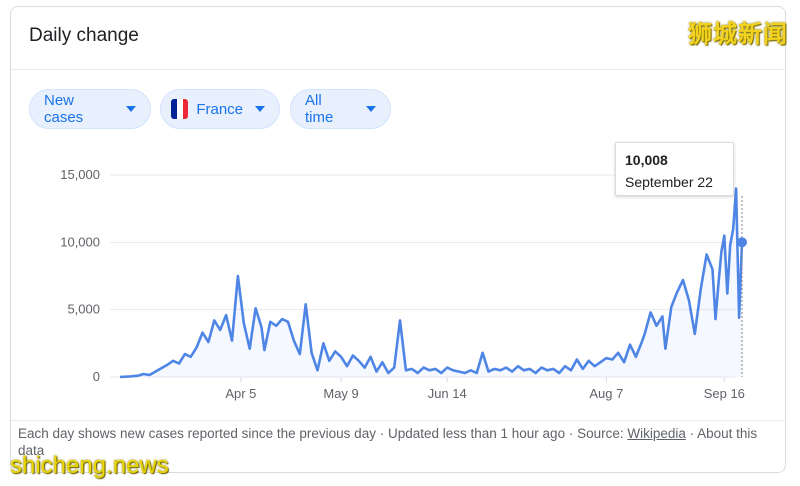 This screenshot has width=800, height=486. Describe the element at coordinates (240, 393) in the screenshot. I see `x-tick-label: Apr 5` at that location.